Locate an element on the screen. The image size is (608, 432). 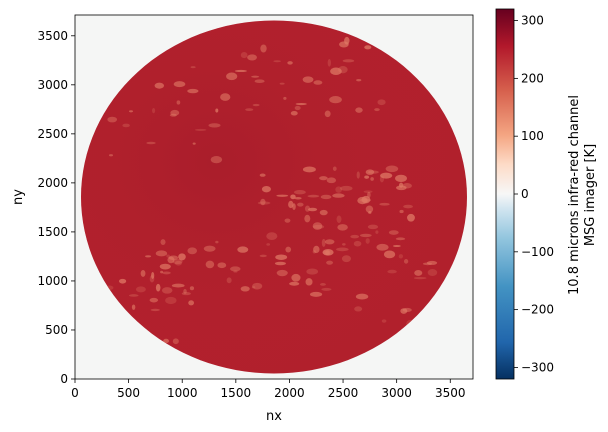
x-tick-label-5: 2500 is located at coordinates (343, 393).